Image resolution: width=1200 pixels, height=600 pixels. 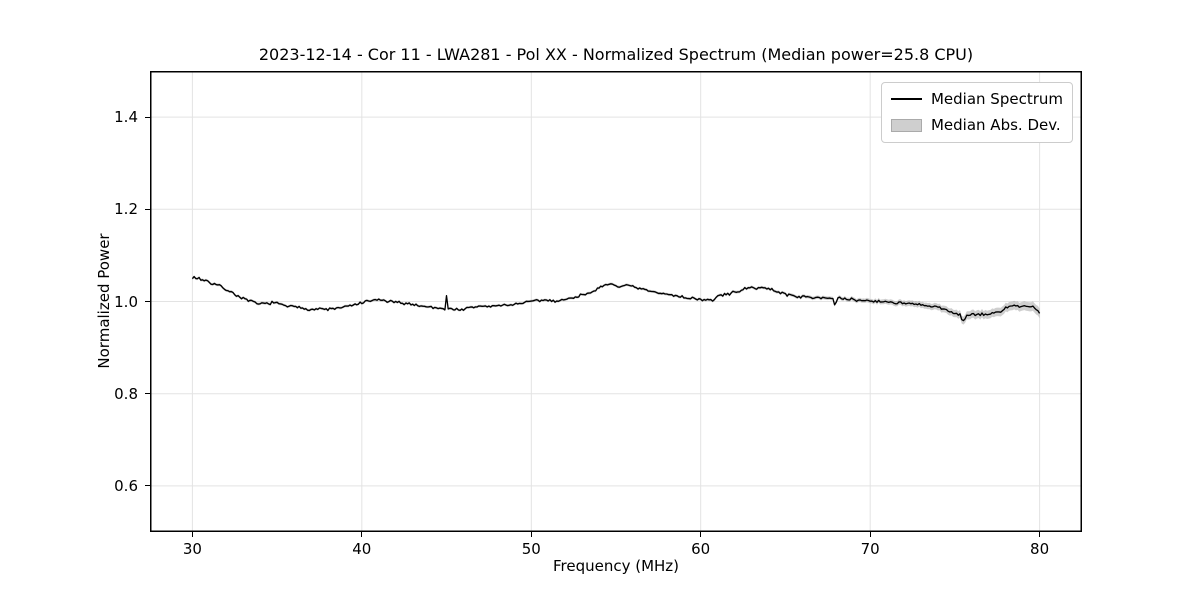 I want to click on y-tick-label: 1.4, so click(x=126, y=117).